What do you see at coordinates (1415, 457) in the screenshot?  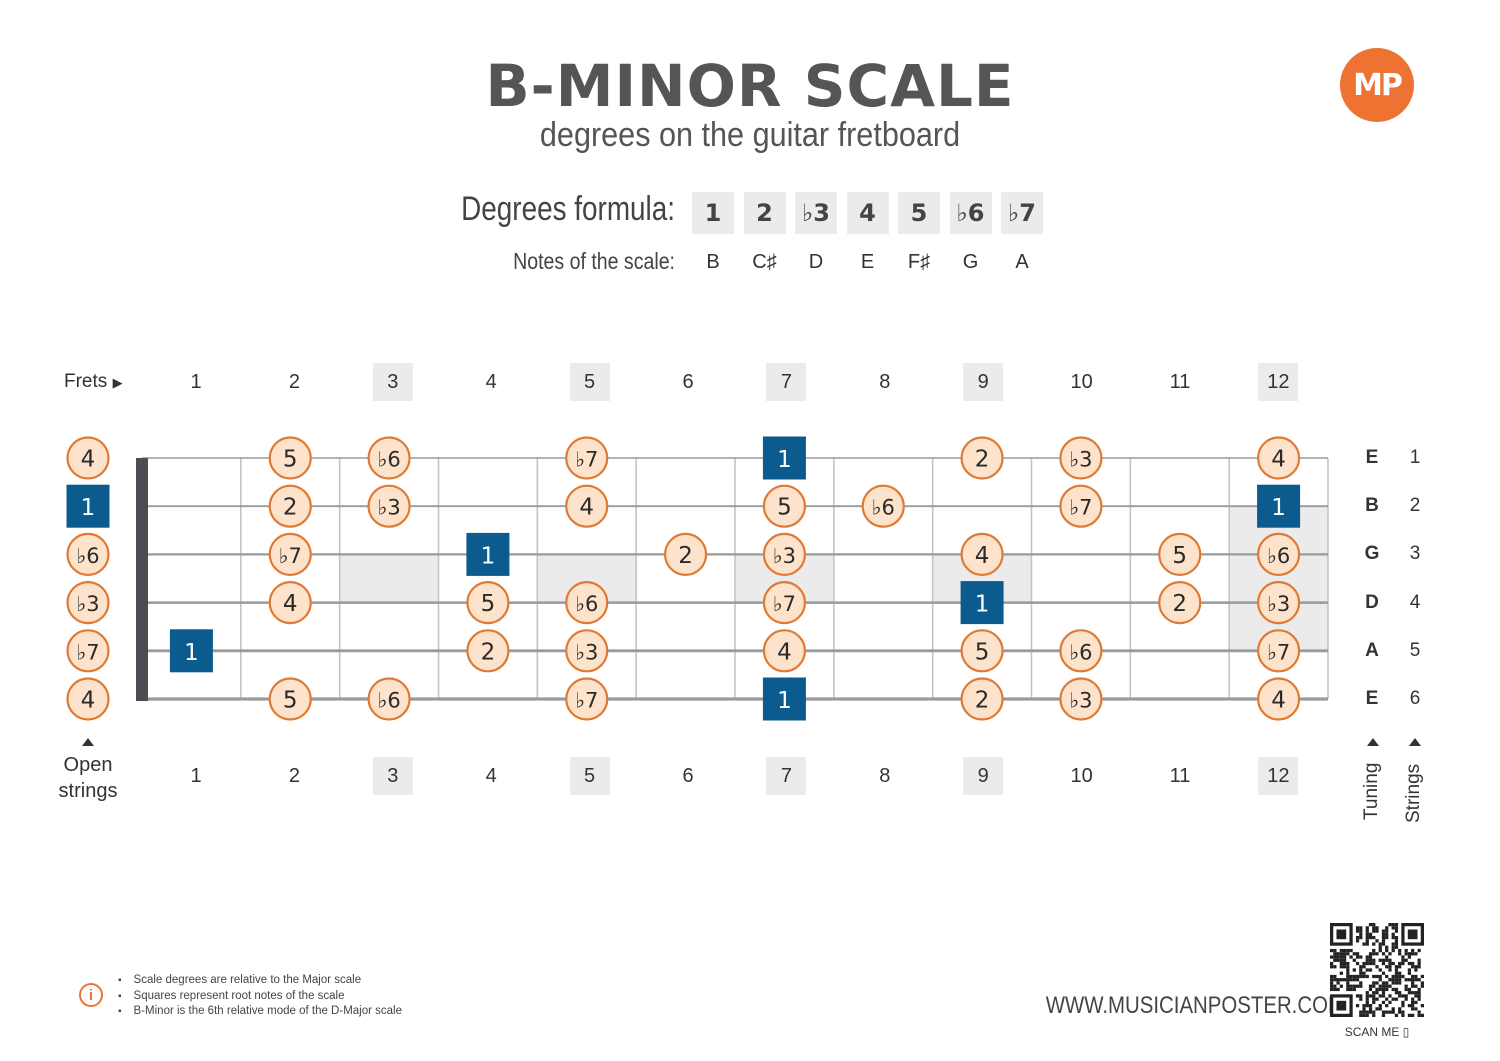 I see `string-number: 1` at bounding box center [1415, 457].